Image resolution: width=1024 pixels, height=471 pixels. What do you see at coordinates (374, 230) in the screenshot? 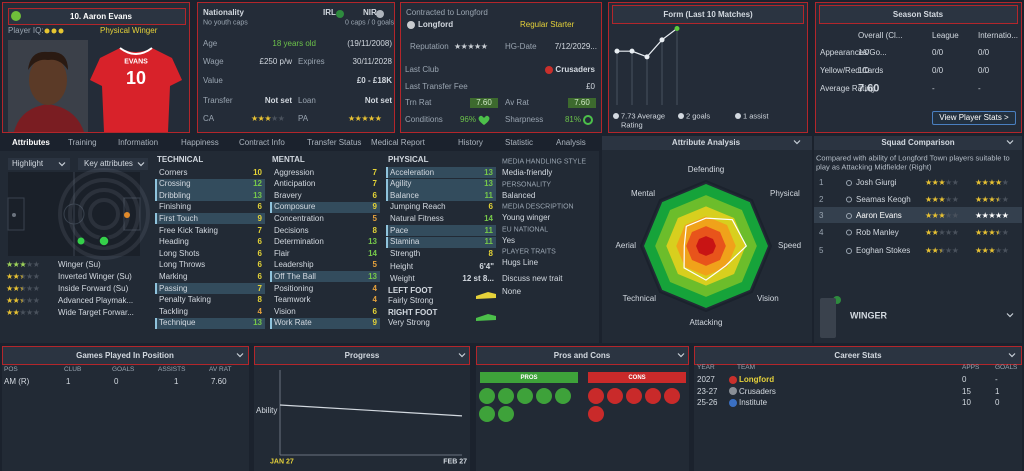
I see `attribute-value: 8` at bounding box center [374, 230].